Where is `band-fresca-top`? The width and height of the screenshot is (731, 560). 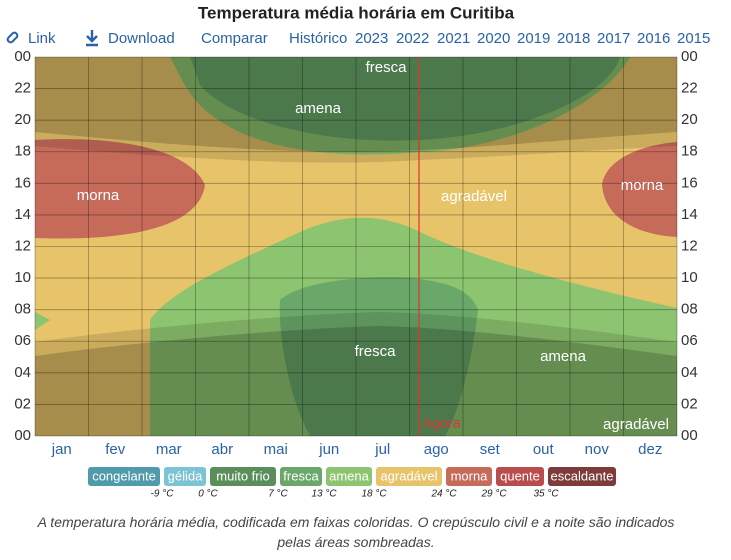 band-fresca-top is located at coordinates (405, 99).